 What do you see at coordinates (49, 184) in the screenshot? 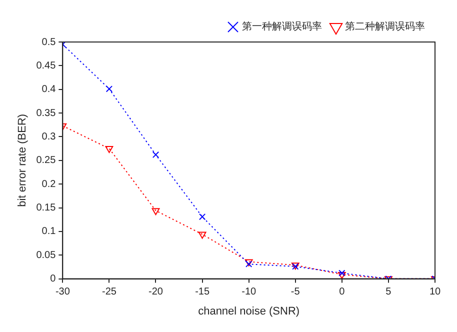
I see `y-tick-label: 0.2` at bounding box center [49, 184].